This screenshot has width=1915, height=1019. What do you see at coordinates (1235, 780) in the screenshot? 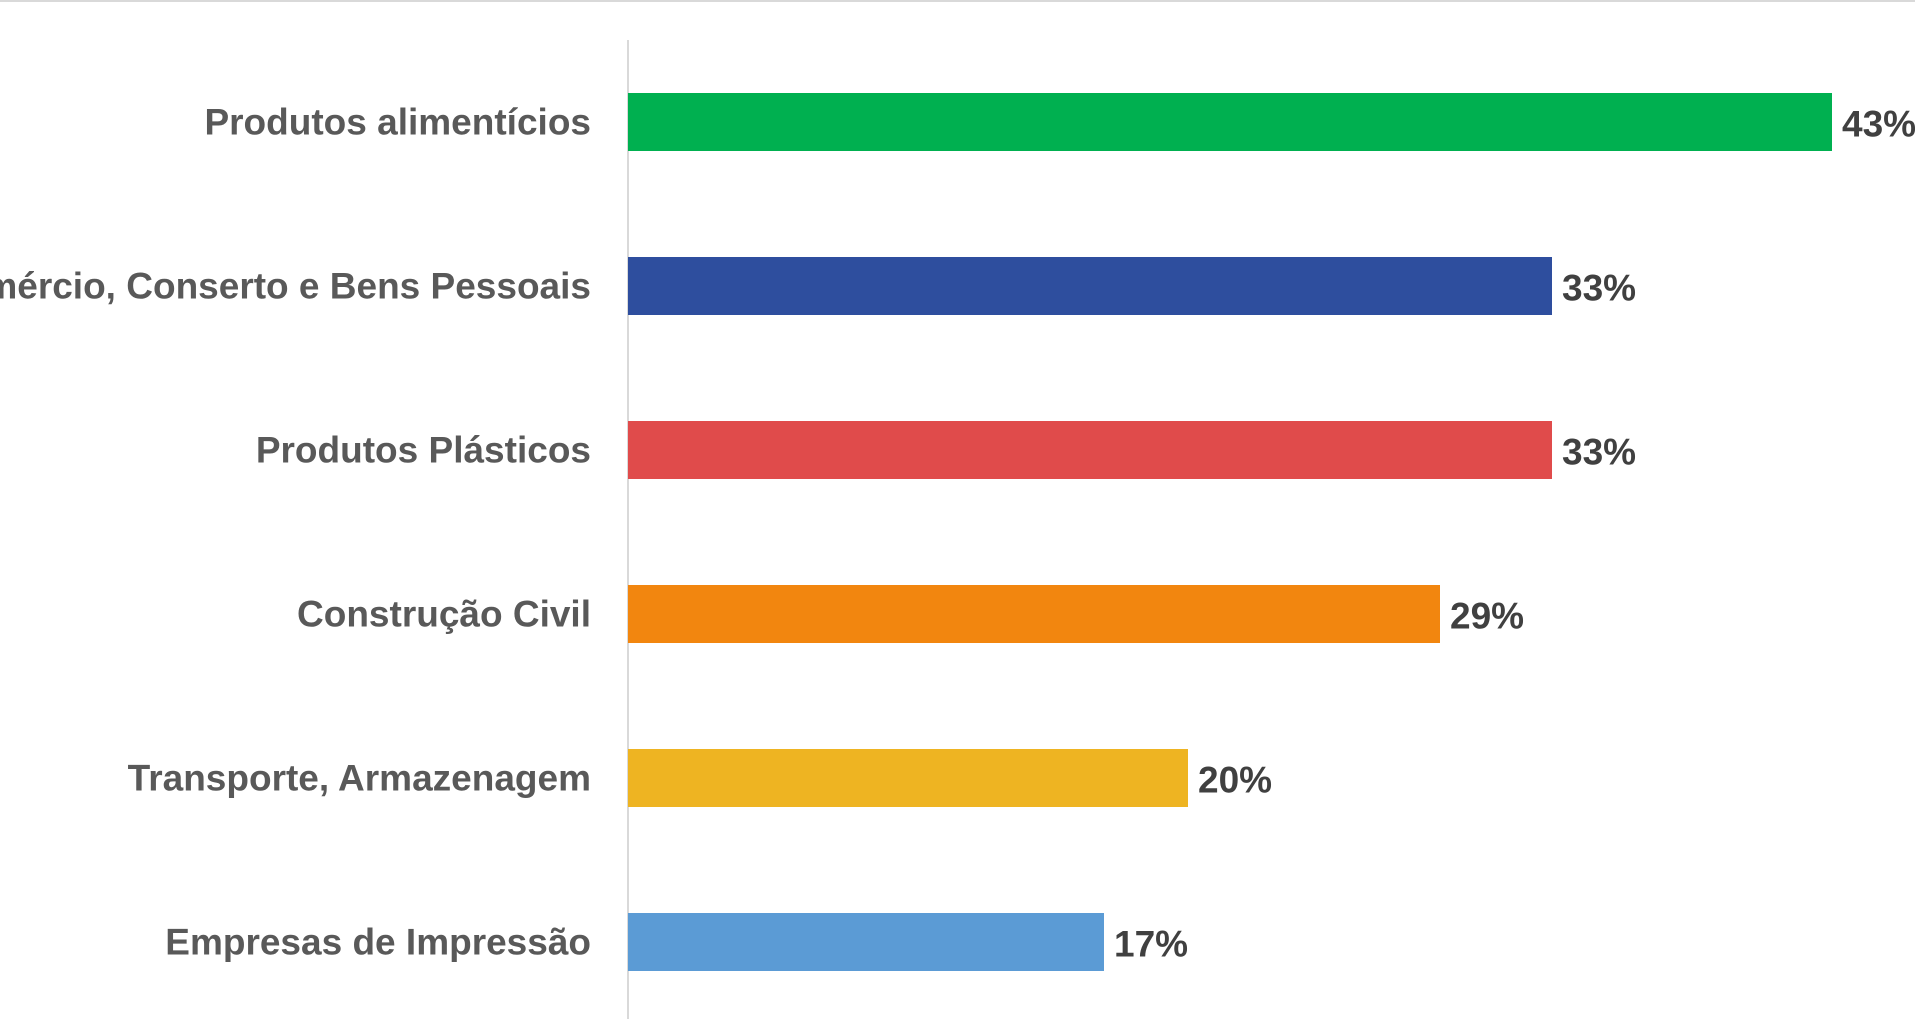
I see `data-label: 20%` at bounding box center [1235, 780].